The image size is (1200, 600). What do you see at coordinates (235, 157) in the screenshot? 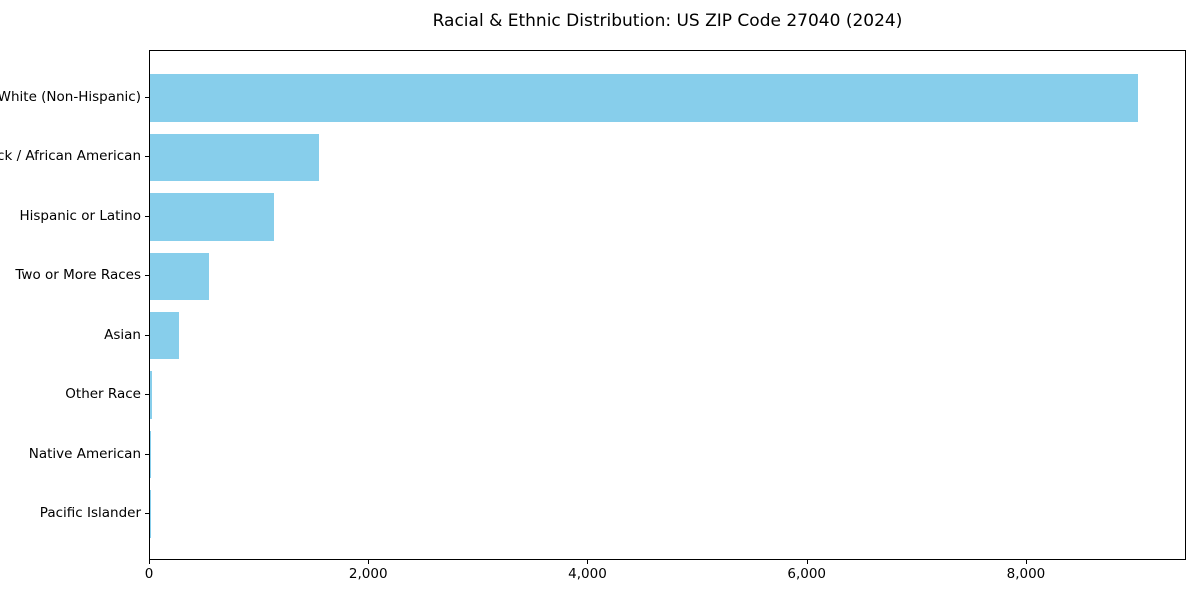
I see `bar-black-african-american` at bounding box center [235, 157].